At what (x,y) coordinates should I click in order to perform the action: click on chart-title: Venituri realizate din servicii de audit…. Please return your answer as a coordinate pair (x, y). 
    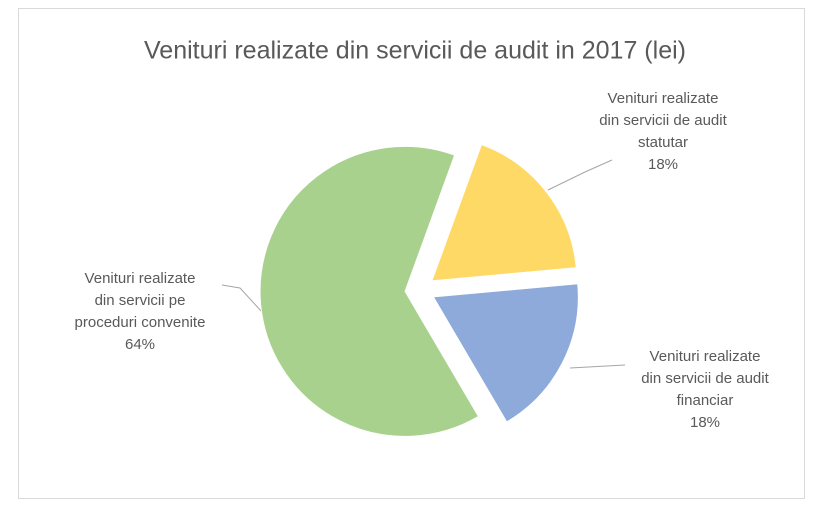
    Looking at the image, I should click on (415, 51).